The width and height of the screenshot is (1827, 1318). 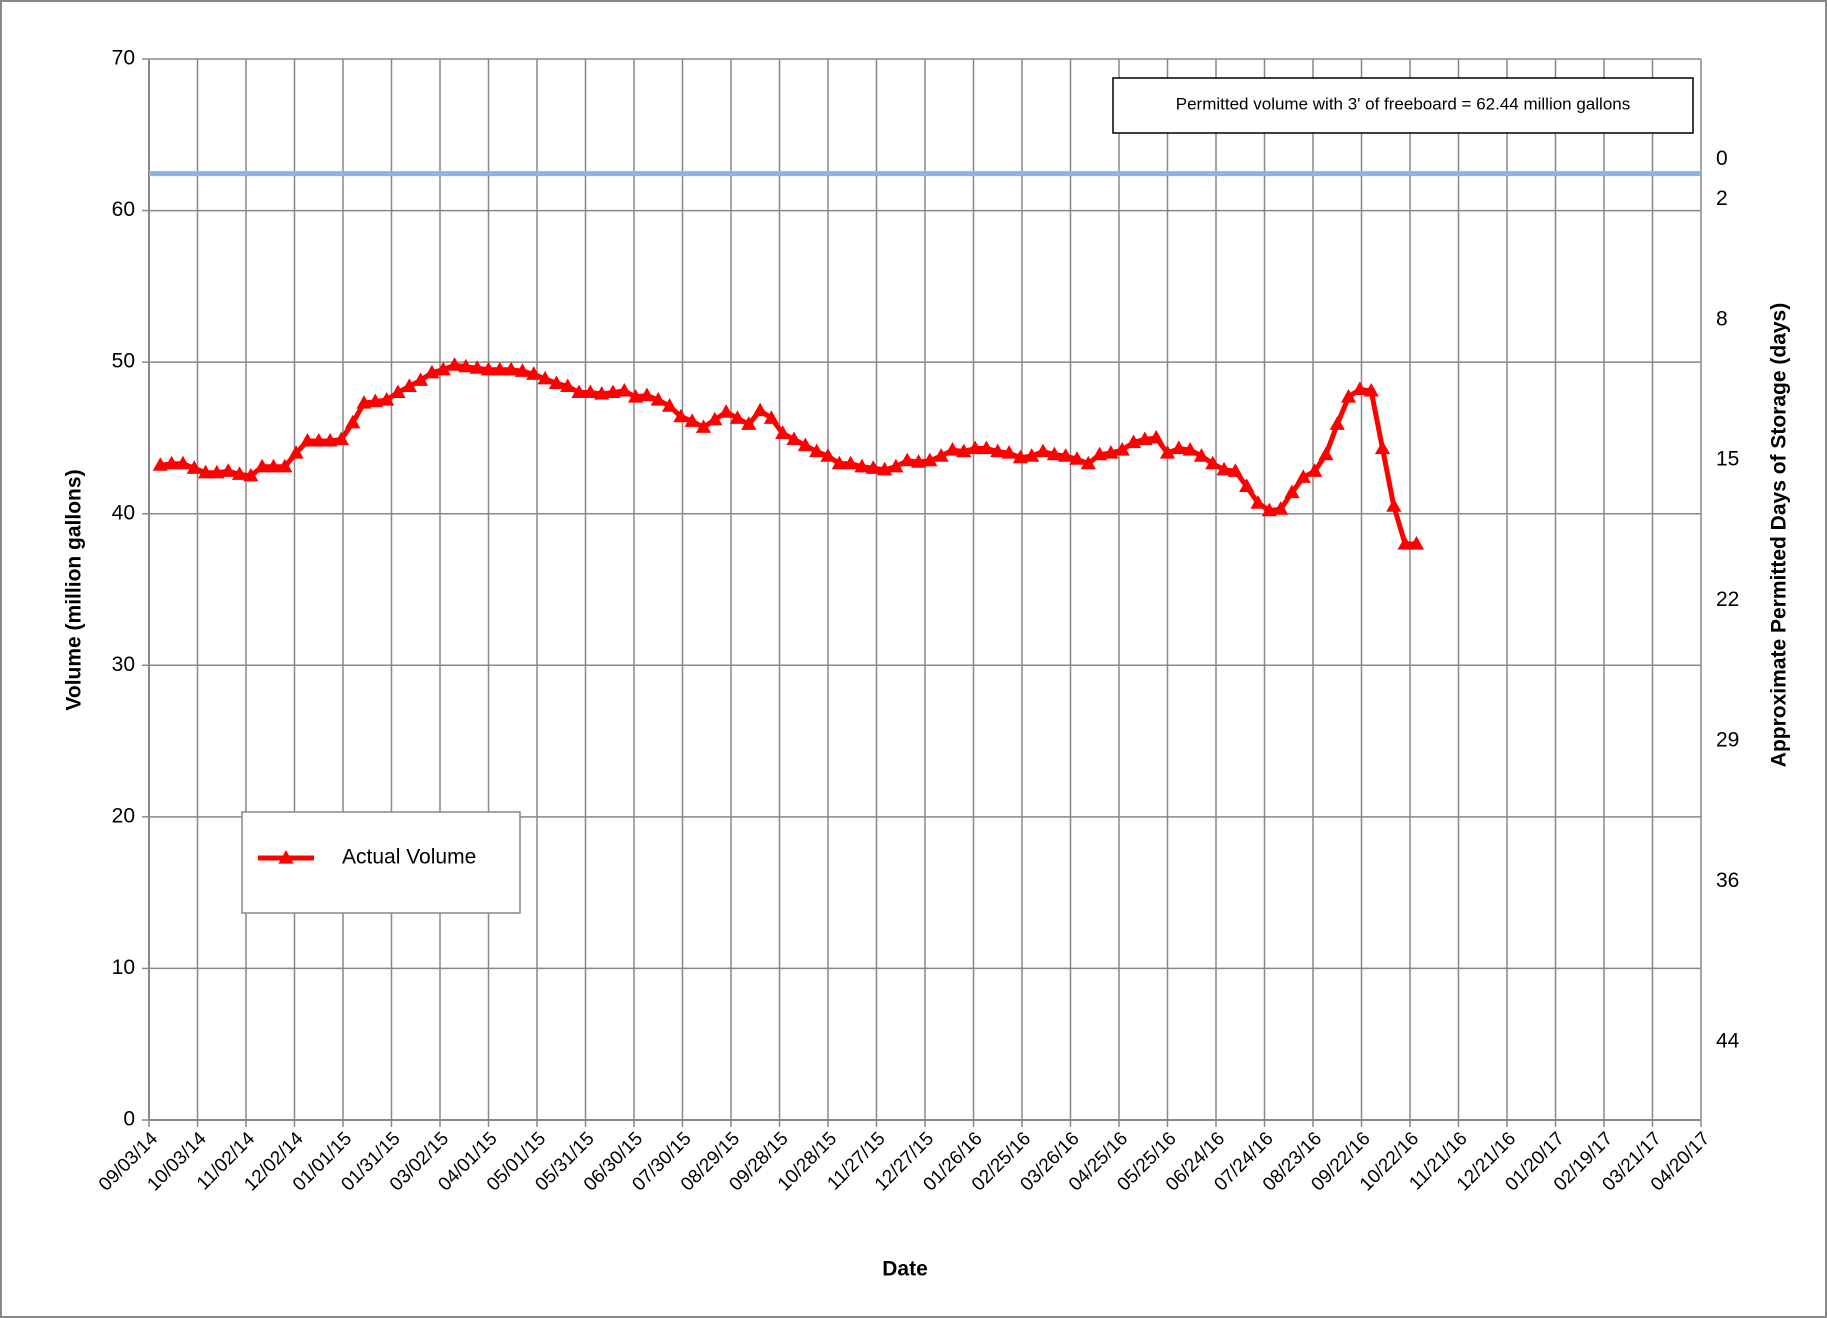 What do you see at coordinates (1722, 198) in the screenshot?
I see `y2-tick-label: 2` at bounding box center [1722, 198].